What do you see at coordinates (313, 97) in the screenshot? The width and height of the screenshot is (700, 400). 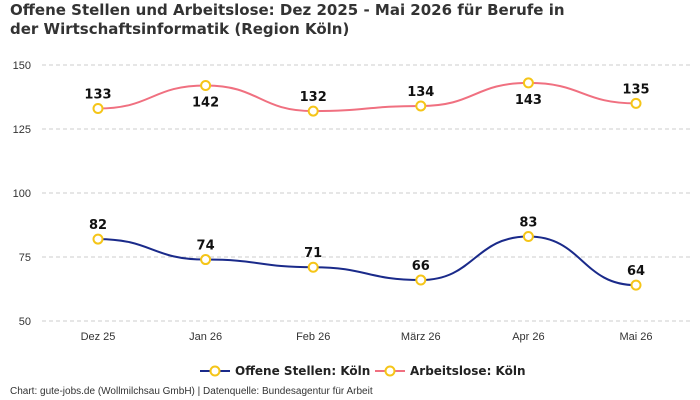 I see `data-label: 132` at bounding box center [313, 97].